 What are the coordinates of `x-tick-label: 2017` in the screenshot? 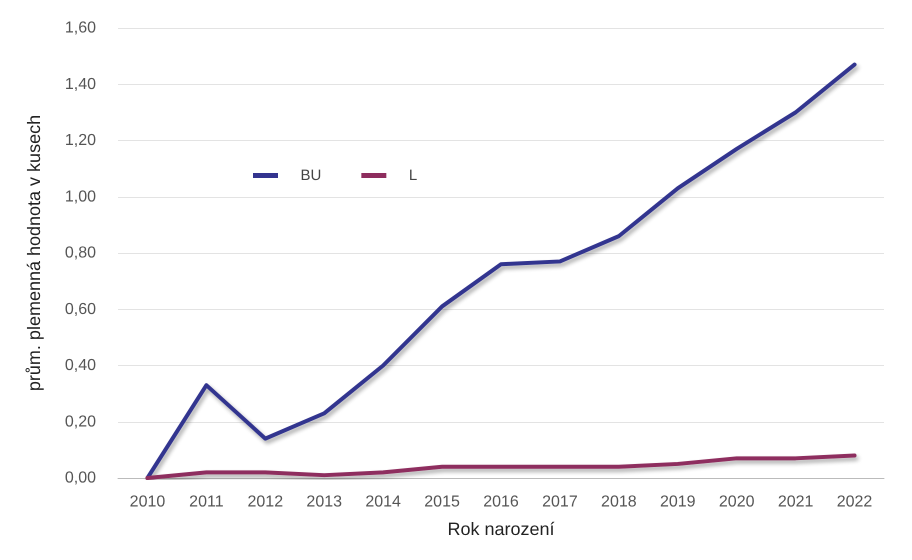 It's located at (560, 502).